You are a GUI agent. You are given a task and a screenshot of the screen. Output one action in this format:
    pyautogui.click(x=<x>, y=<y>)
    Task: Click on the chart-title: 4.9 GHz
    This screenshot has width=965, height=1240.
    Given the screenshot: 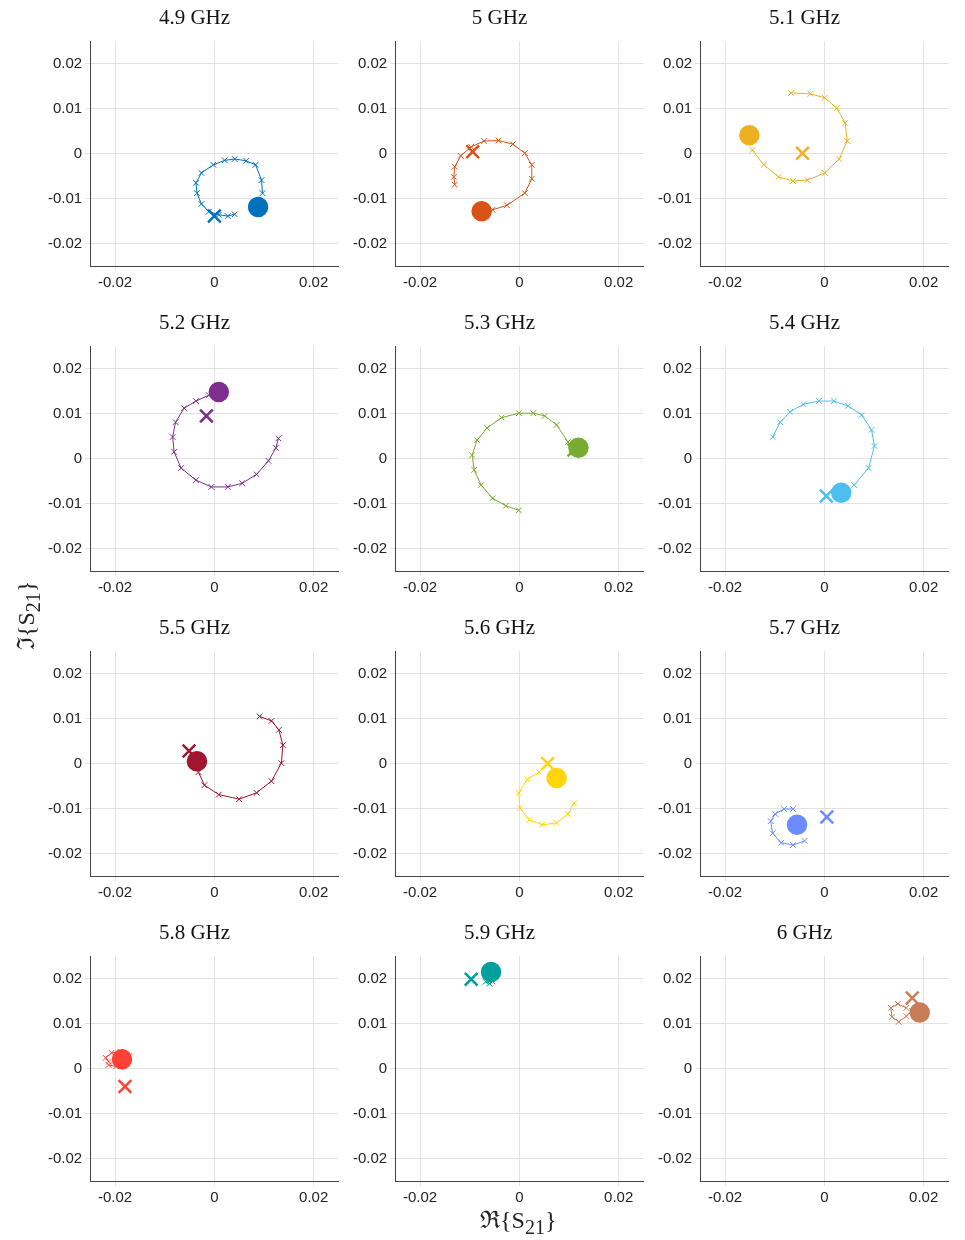 What is the action you would take?
    pyautogui.click(x=194, y=17)
    